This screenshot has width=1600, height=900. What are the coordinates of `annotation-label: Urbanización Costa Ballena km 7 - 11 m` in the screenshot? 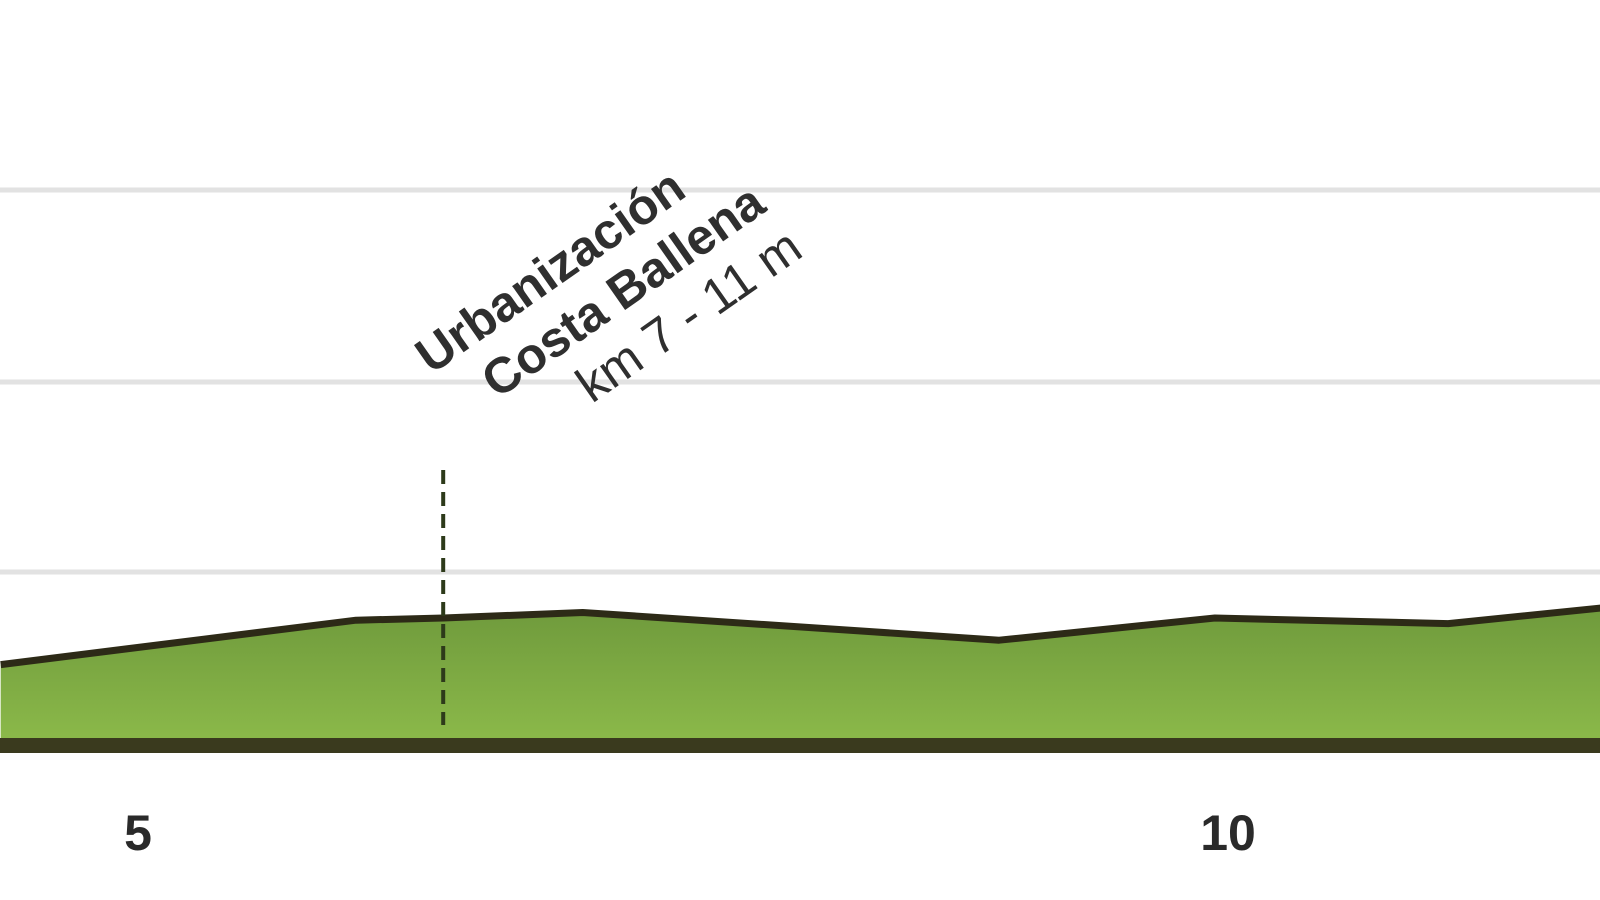 It's located at (608, 285).